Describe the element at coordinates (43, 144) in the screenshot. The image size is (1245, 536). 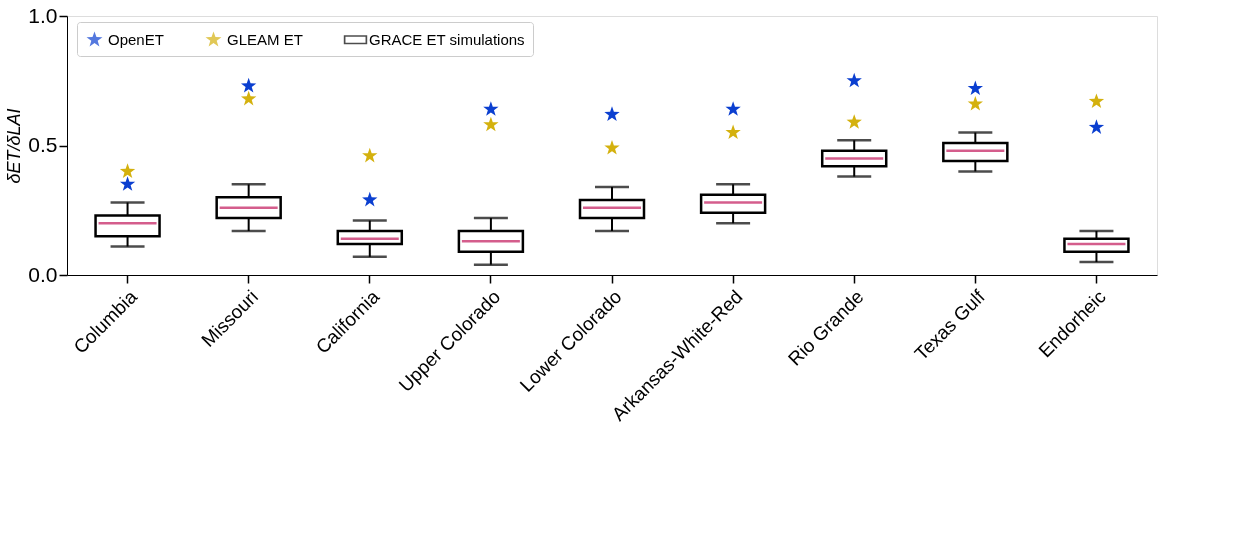
I see `y-tick-label: 0.5` at that location.